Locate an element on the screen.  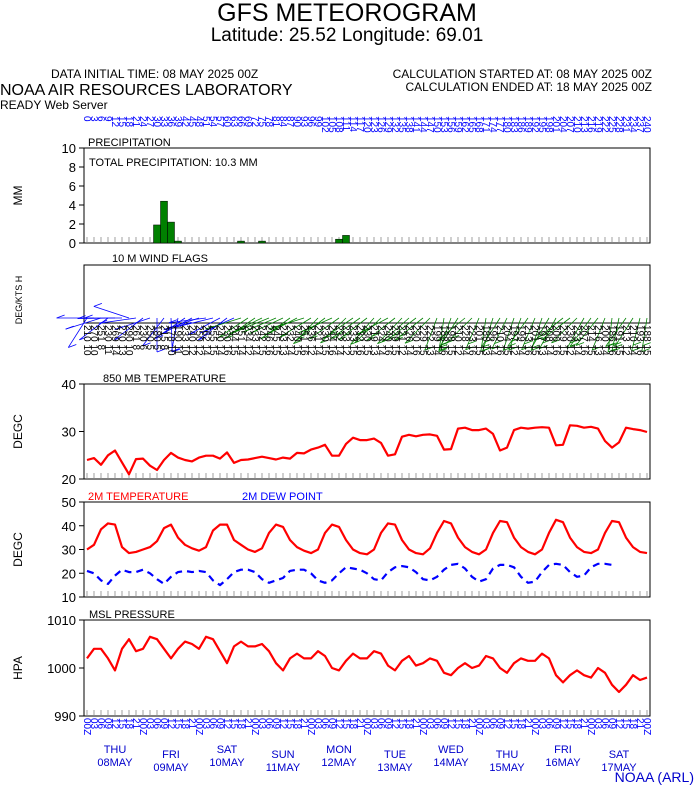
forecast-hour-label: 54 is located at coordinates (212, 122).